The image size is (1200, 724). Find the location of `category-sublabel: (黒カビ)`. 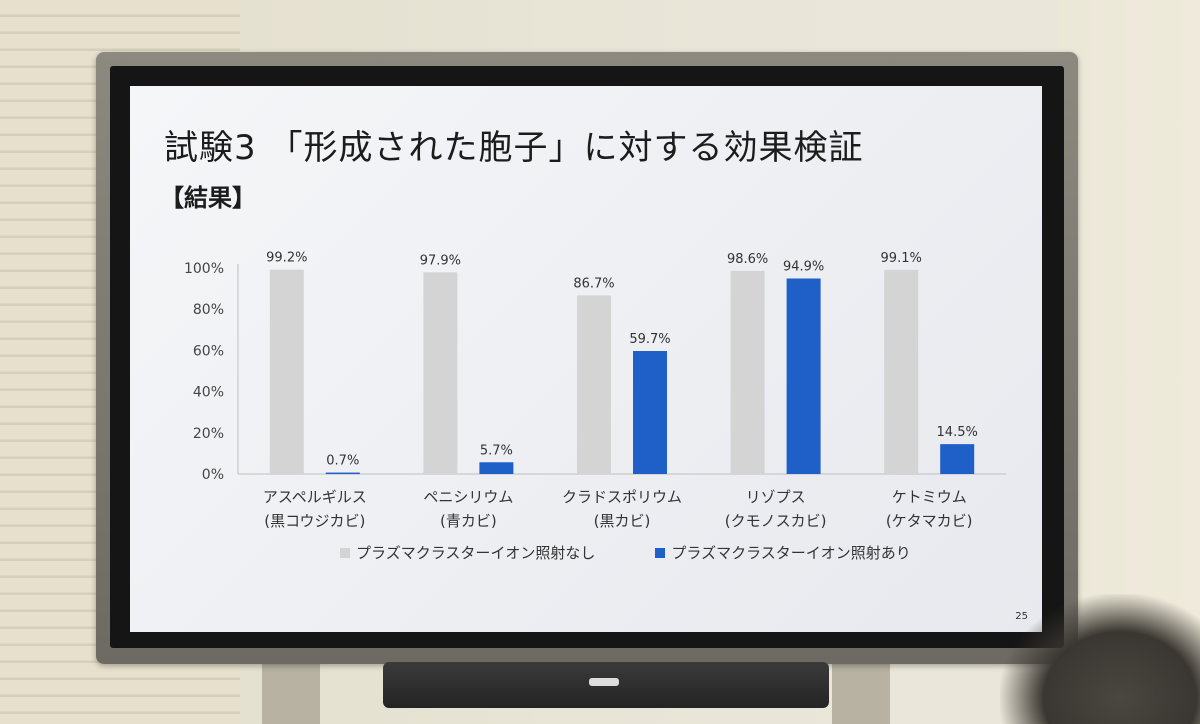

category-sublabel: (黒カビ) is located at coordinates (622, 521).